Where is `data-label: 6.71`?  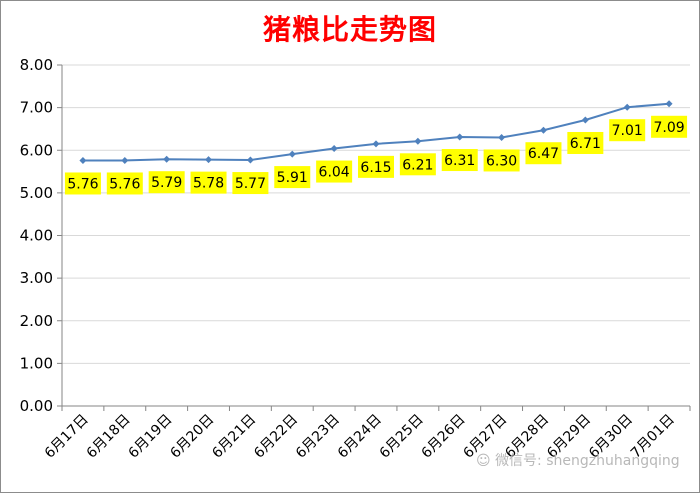
data-label: 6.71 is located at coordinates (585, 142).